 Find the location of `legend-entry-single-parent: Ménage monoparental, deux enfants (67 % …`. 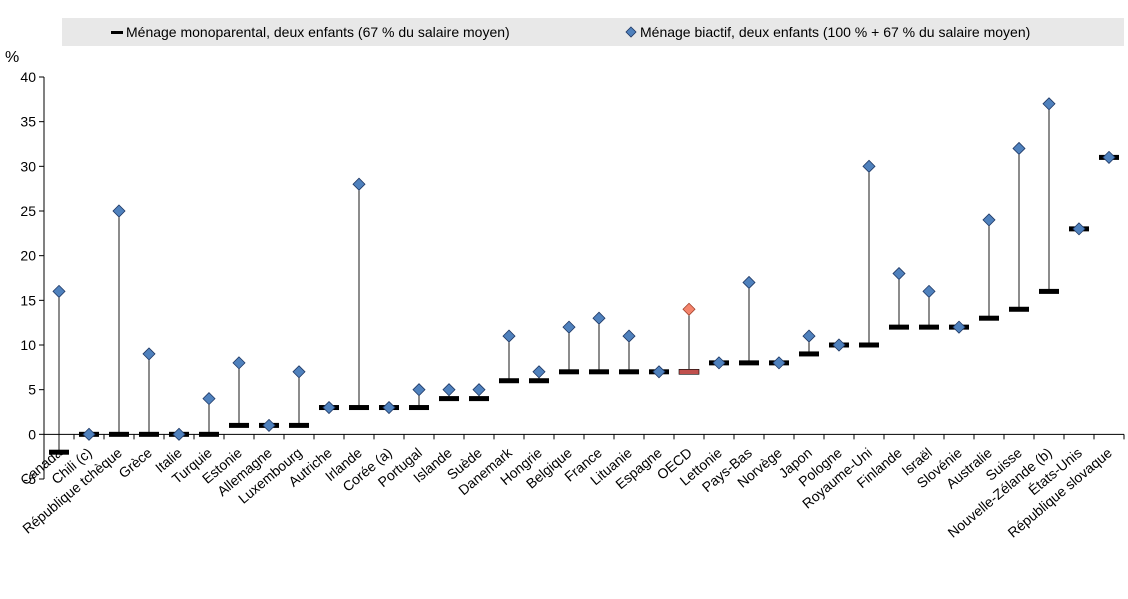

legend-entry-single-parent: Ménage monoparental, deux enfants (67 % … is located at coordinates (318, 32).